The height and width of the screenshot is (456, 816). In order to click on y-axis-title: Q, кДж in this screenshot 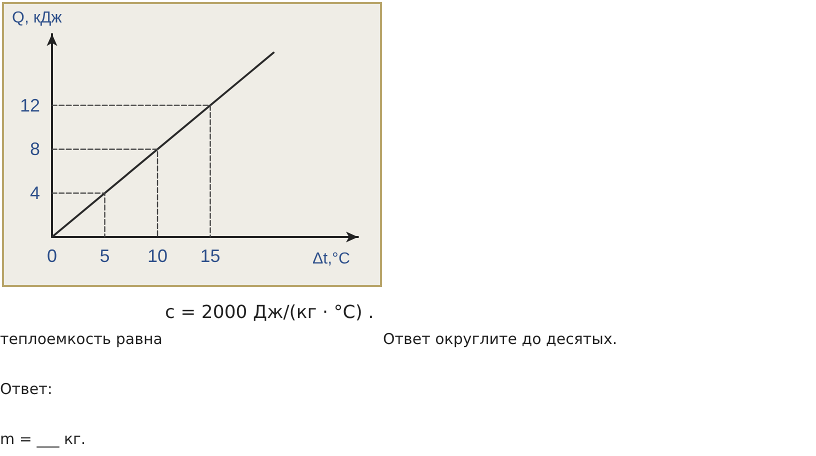, I will do `click(37, 18)`.